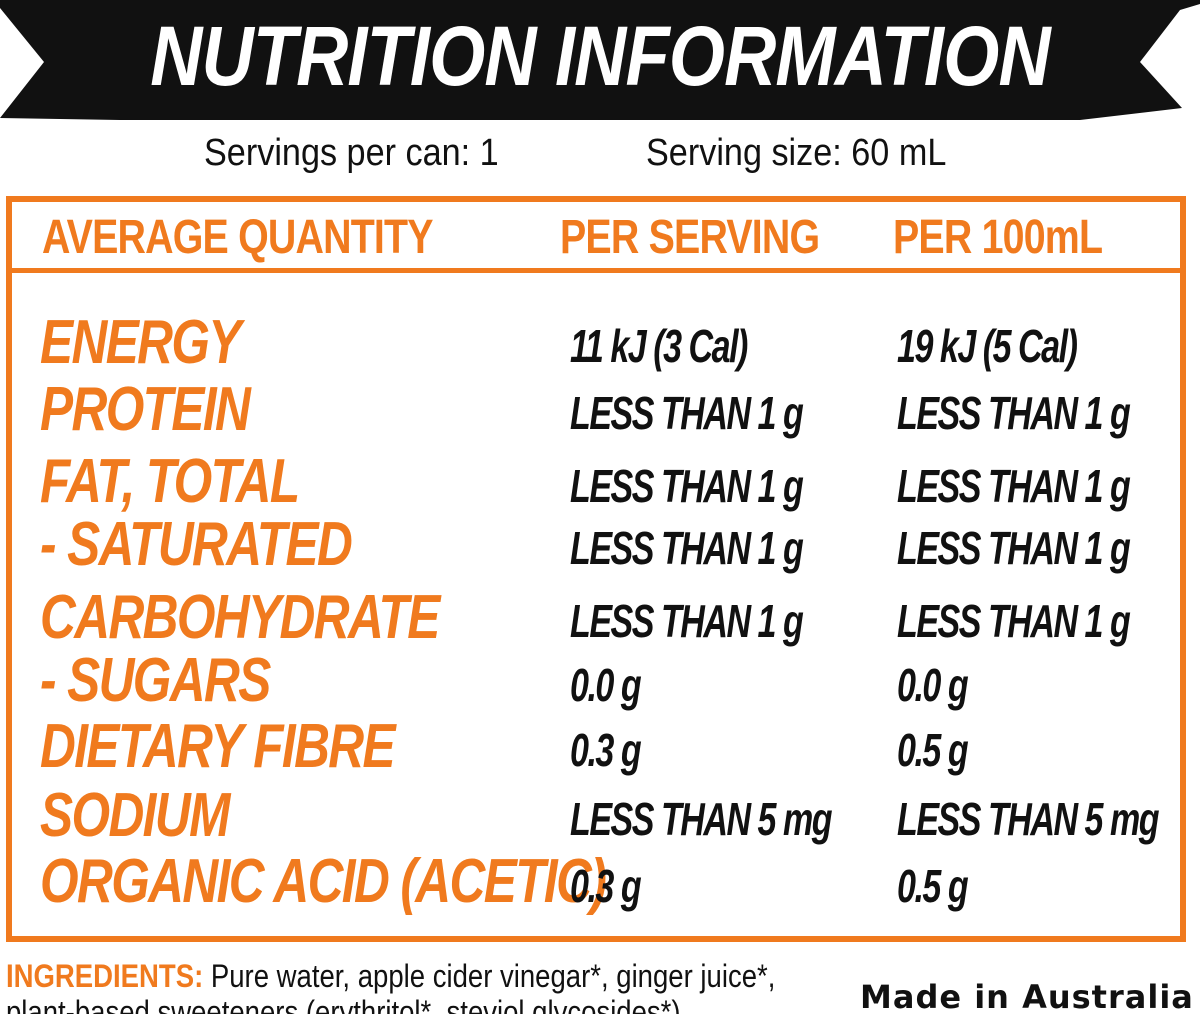  I want to click on row-label-protein: PROTEIN, so click(145, 409).